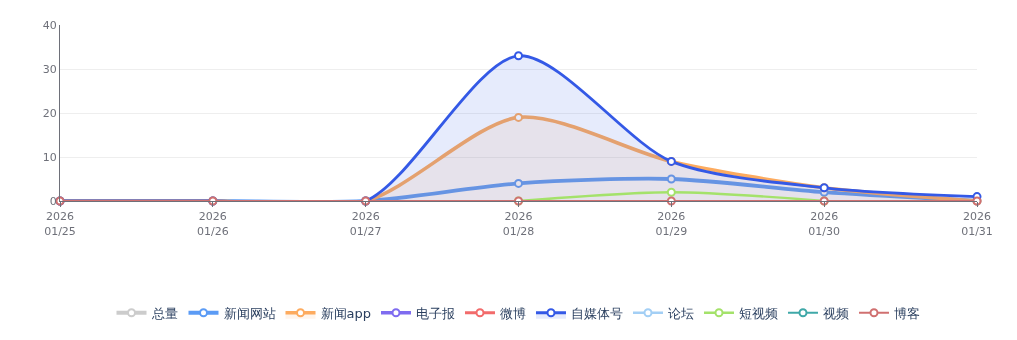 The image size is (1017, 340). What do you see at coordinates (365, 224) in the screenshot?
I see `x-tick-label: 2026 01/27` at bounding box center [365, 224].